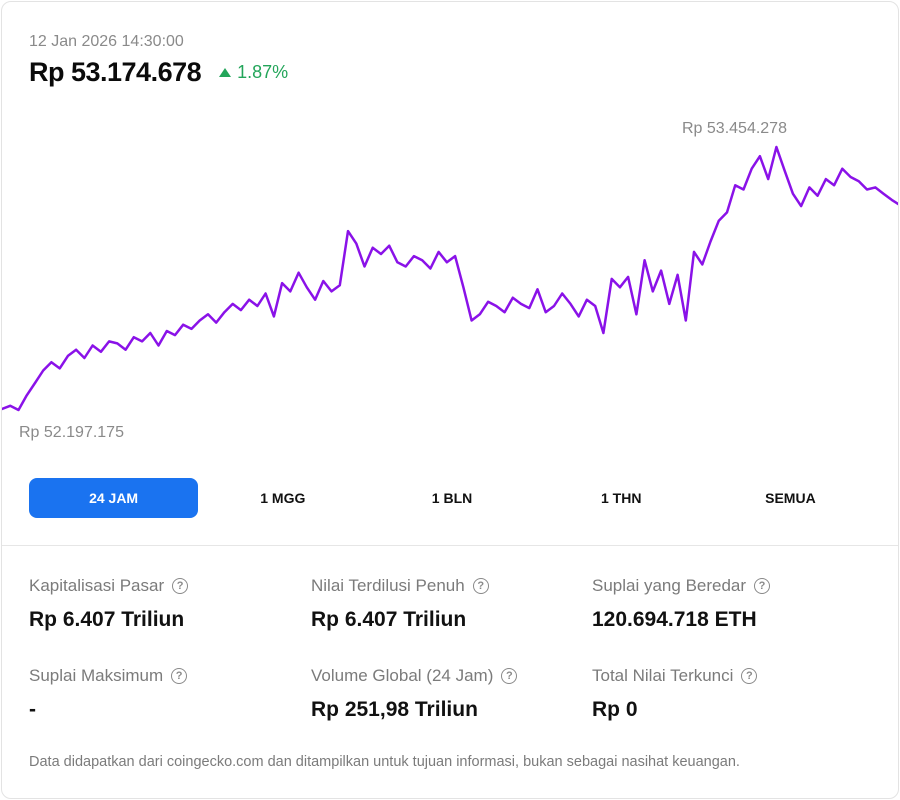 The image size is (900, 800). I want to click on stat-fully-diluted: Nilai Terdilusi Penuh ? Rp 6.407 Triliun, so click(400, 604).